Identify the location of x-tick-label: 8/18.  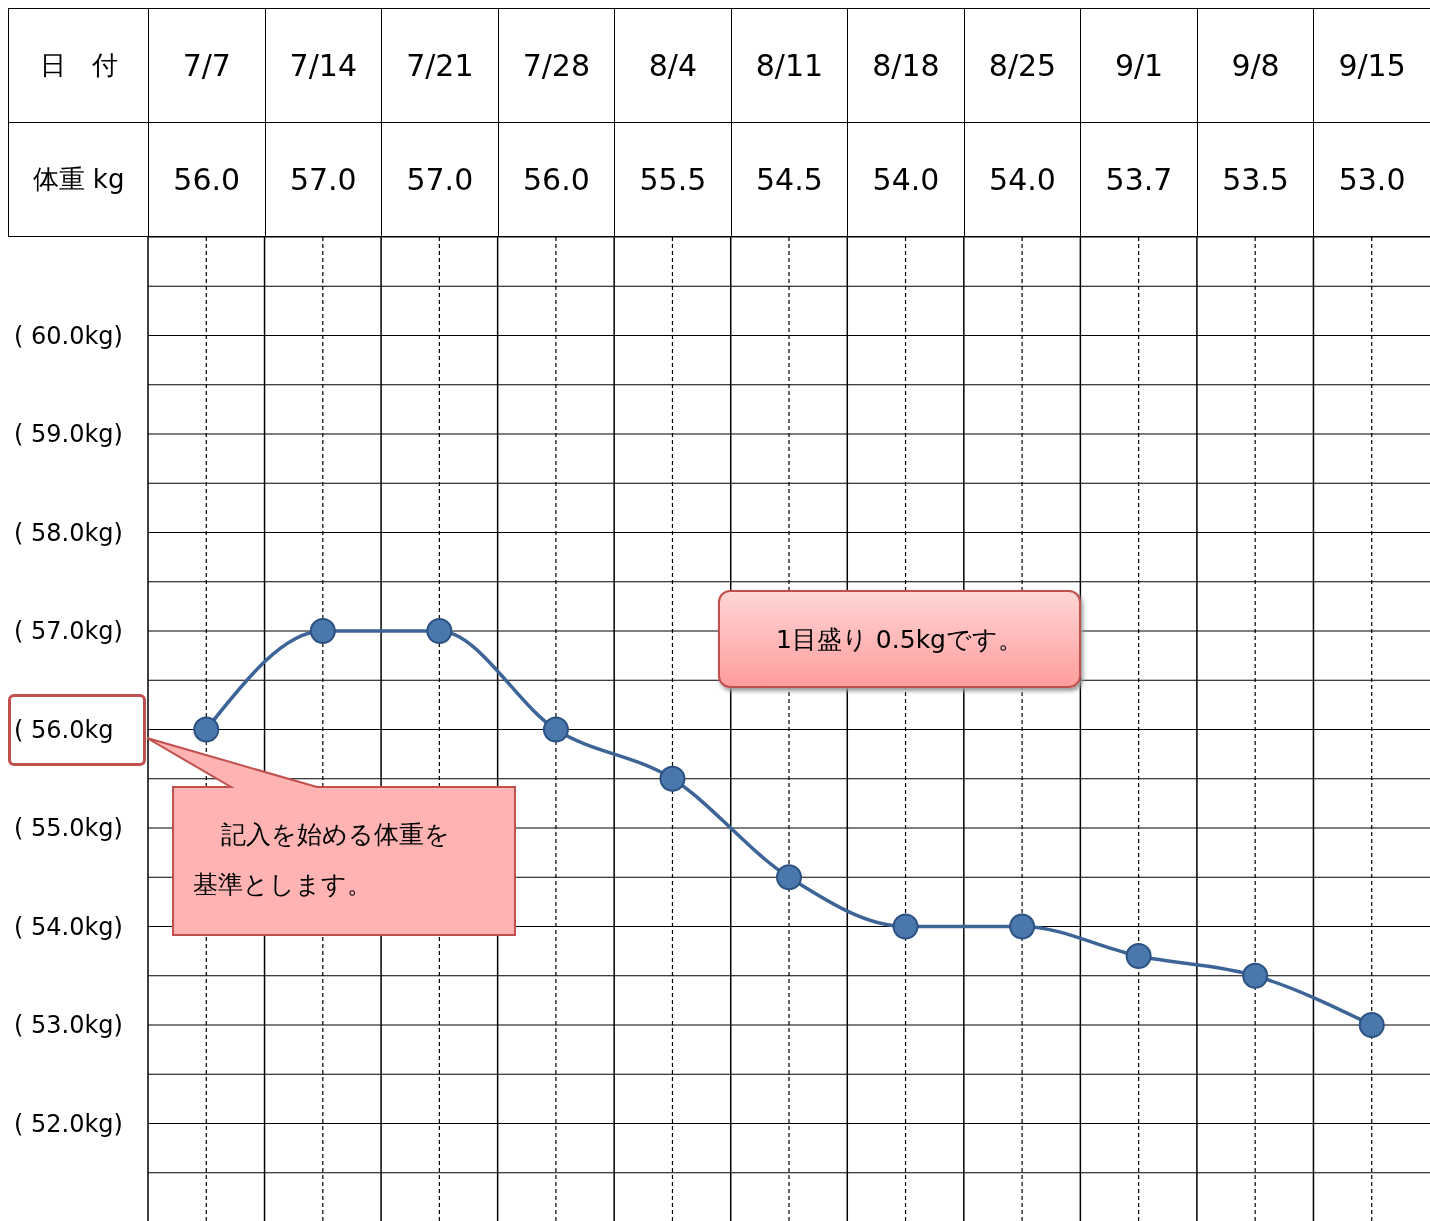
(906, 65).